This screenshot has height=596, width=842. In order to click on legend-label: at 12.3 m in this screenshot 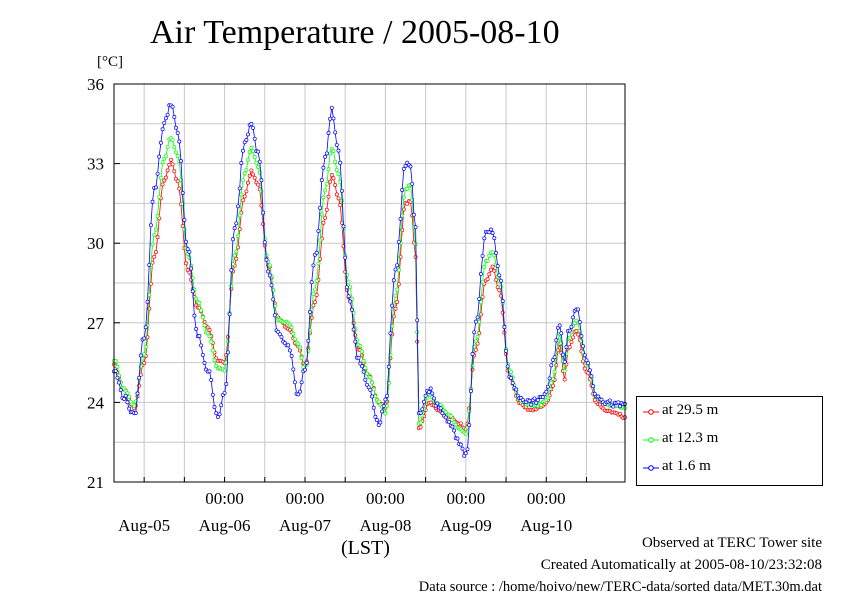, I will do `click(690, 438)`.